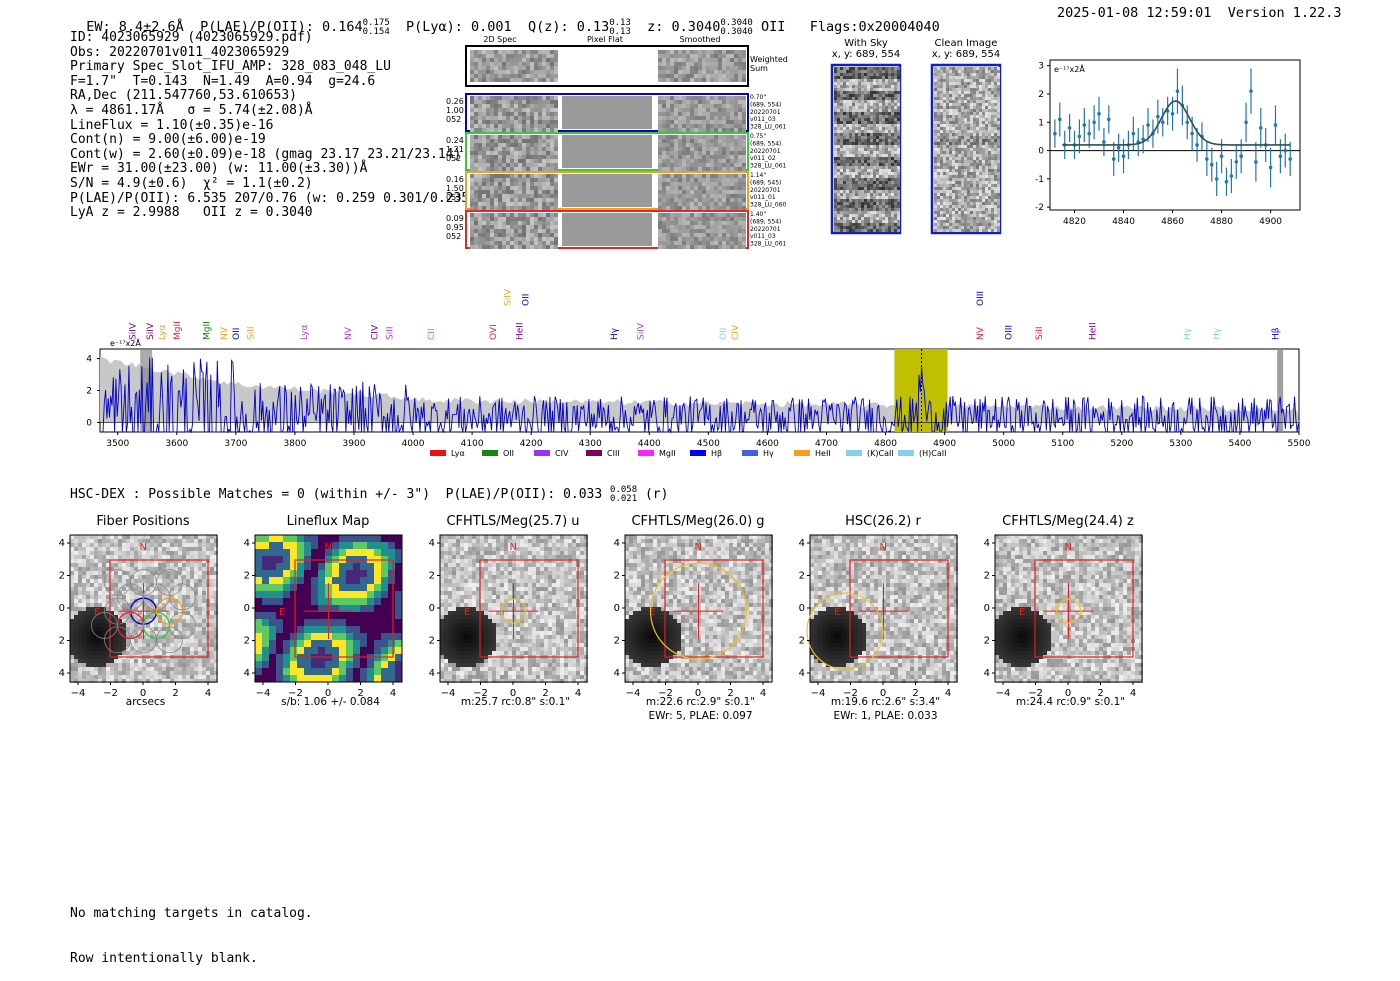  What do you see at coordinates (1239, 444) in the screenshot?
I see `x-tick-label: 5400` at bounding box center [1239, 444].